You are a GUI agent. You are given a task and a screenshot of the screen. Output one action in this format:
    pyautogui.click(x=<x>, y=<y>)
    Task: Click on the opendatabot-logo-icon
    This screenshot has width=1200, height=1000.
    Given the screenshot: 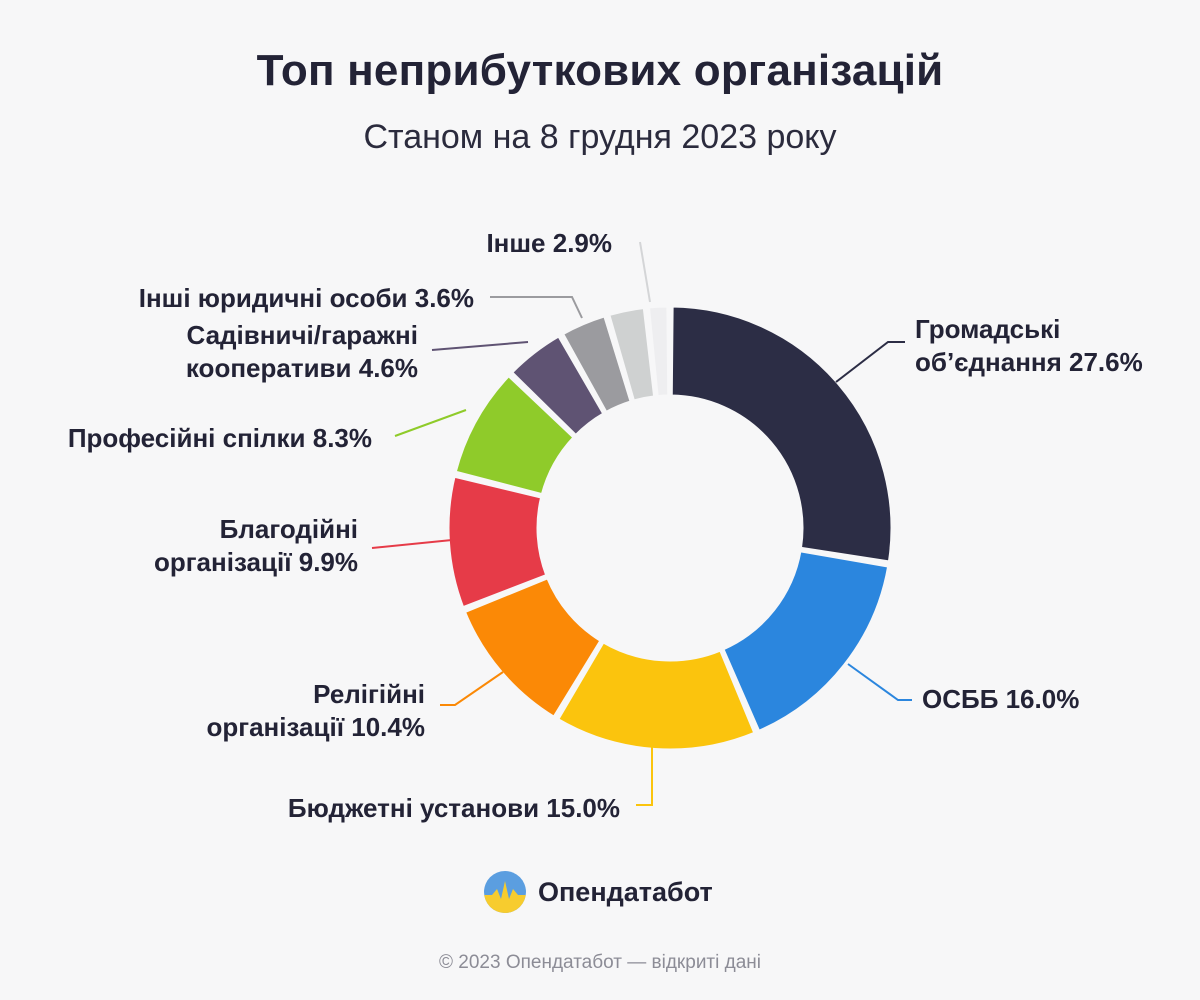 What is the action you would take?
    pyautogui.click(x=505, y=892)
    